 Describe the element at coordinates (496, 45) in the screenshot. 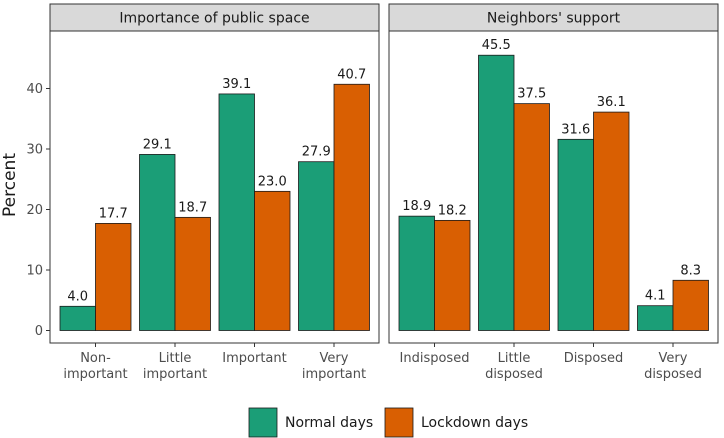

I see `data-label: 45.5` at that location.